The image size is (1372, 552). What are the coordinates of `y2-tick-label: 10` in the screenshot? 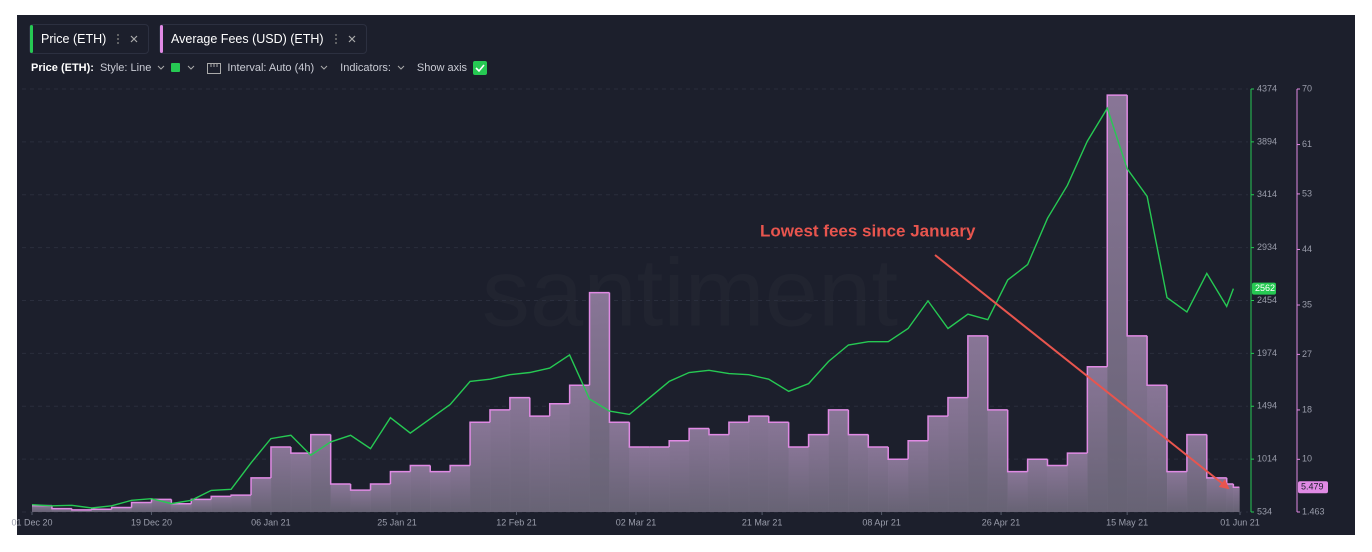 It's located at (1307, 459).